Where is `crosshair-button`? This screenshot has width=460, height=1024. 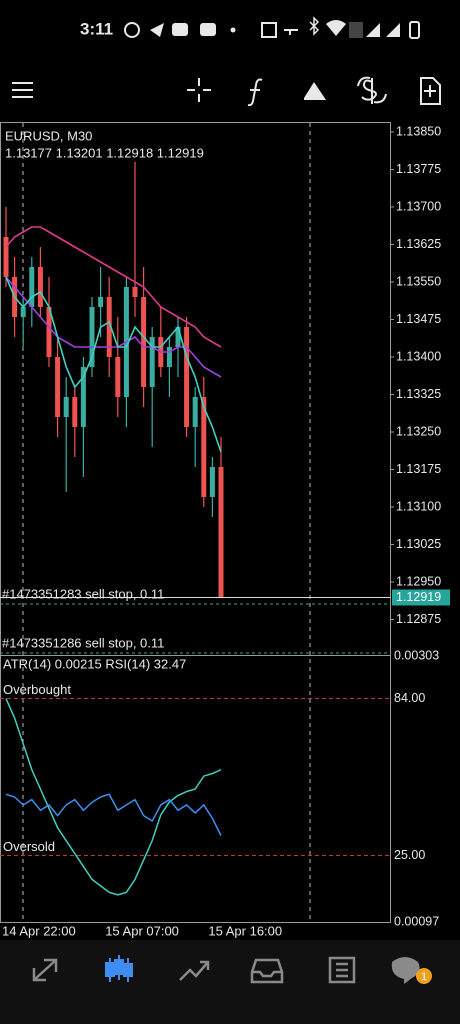 crosshair-button is located at coordinates (199, 90).